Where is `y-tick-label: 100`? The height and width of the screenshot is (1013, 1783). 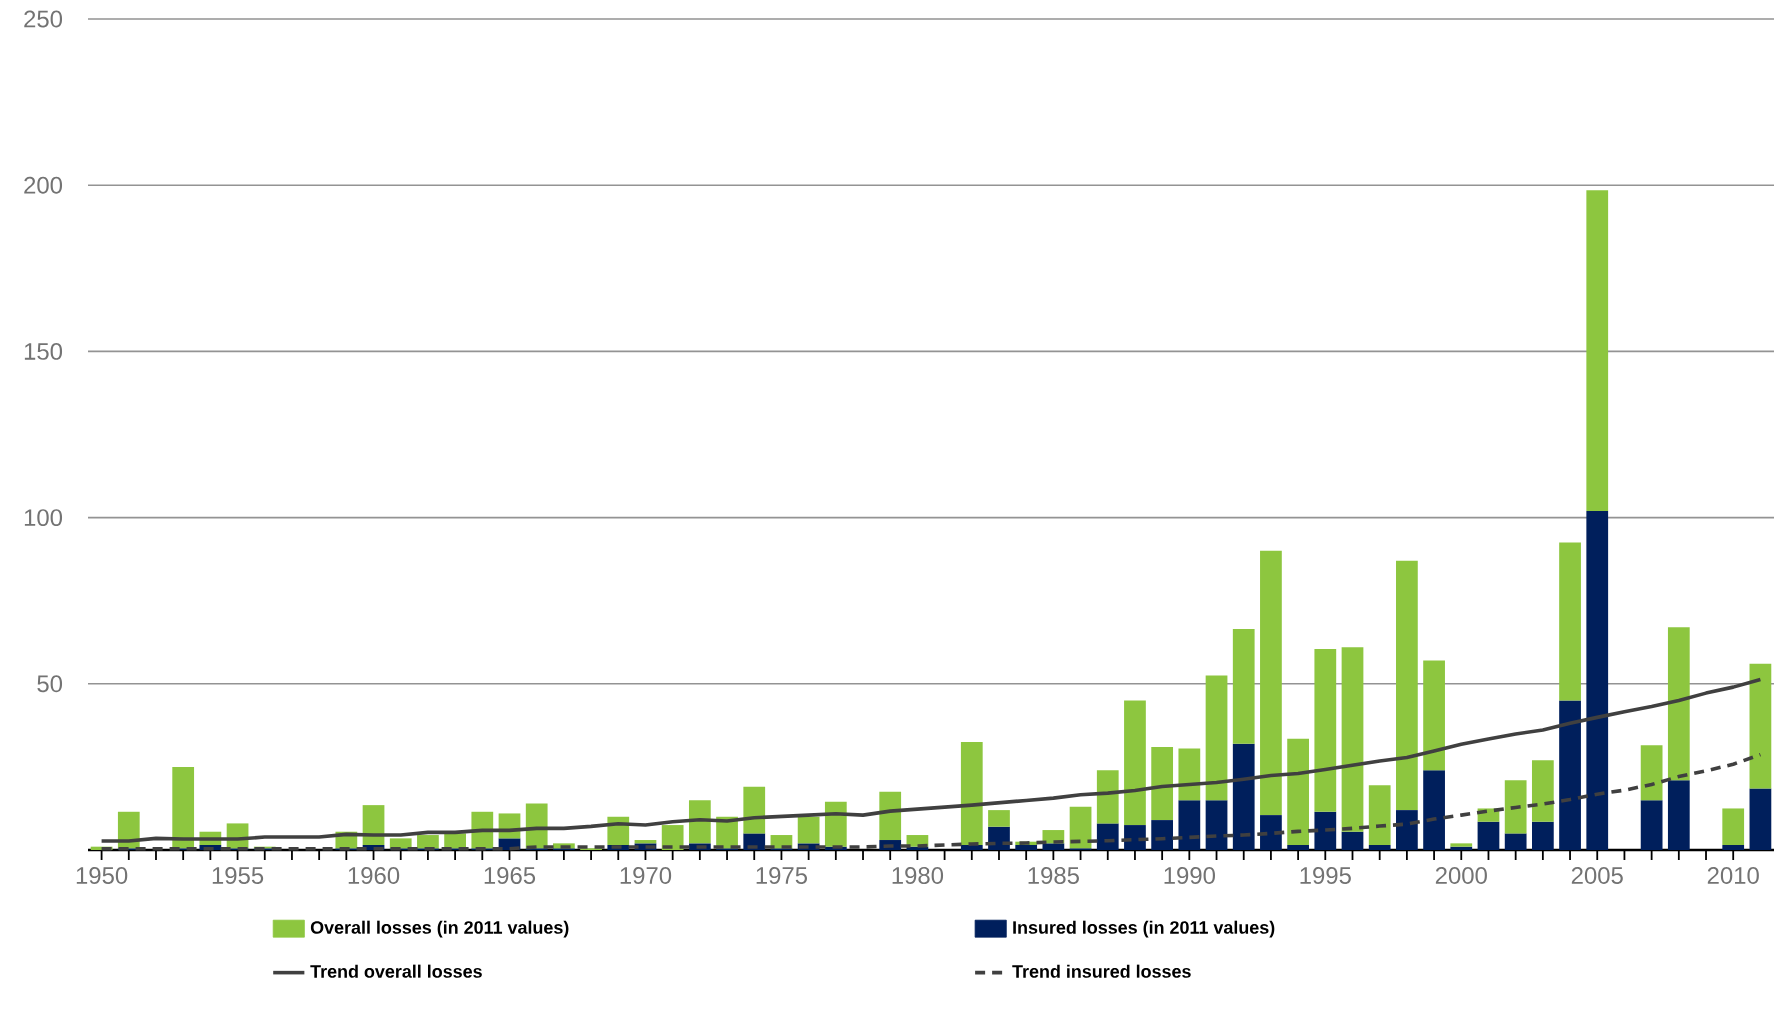 y-tick-label: 100 is located at coordinates (43, 518).